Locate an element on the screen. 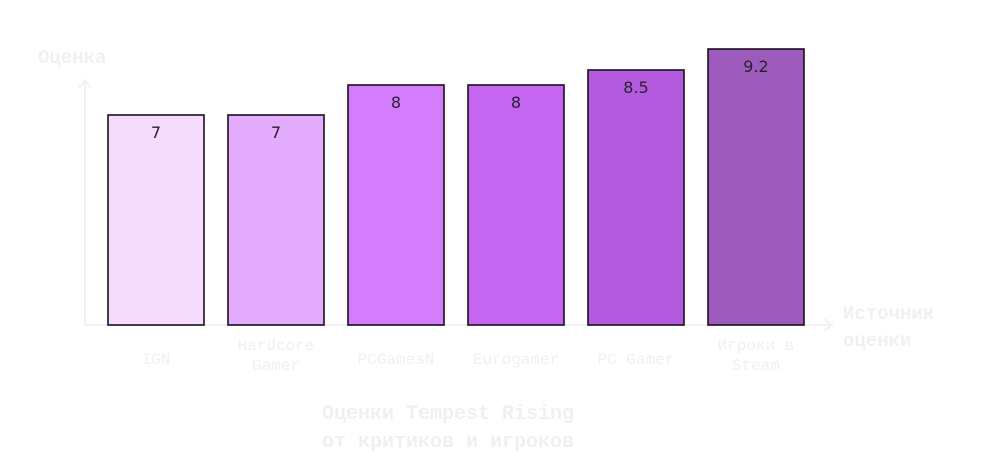  x-tick-label: IGN is located at coordinates (156, 360).